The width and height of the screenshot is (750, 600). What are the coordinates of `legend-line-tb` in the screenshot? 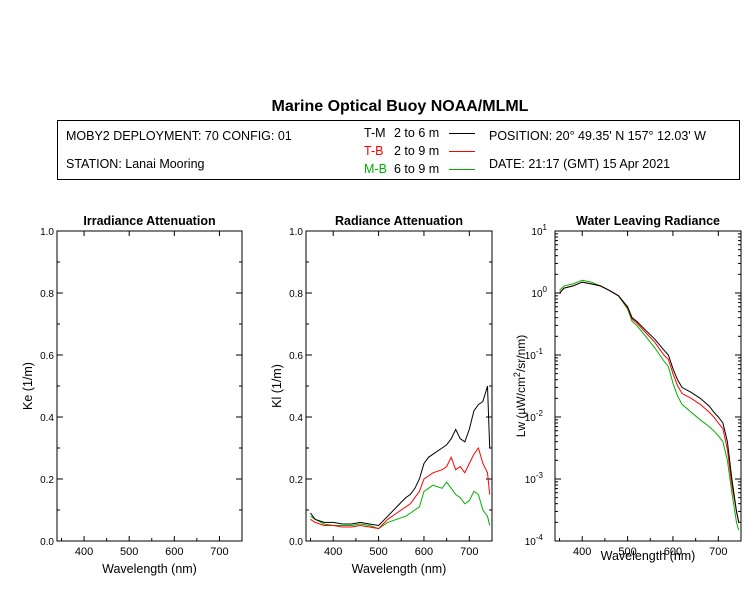 It's located at (462, 151).